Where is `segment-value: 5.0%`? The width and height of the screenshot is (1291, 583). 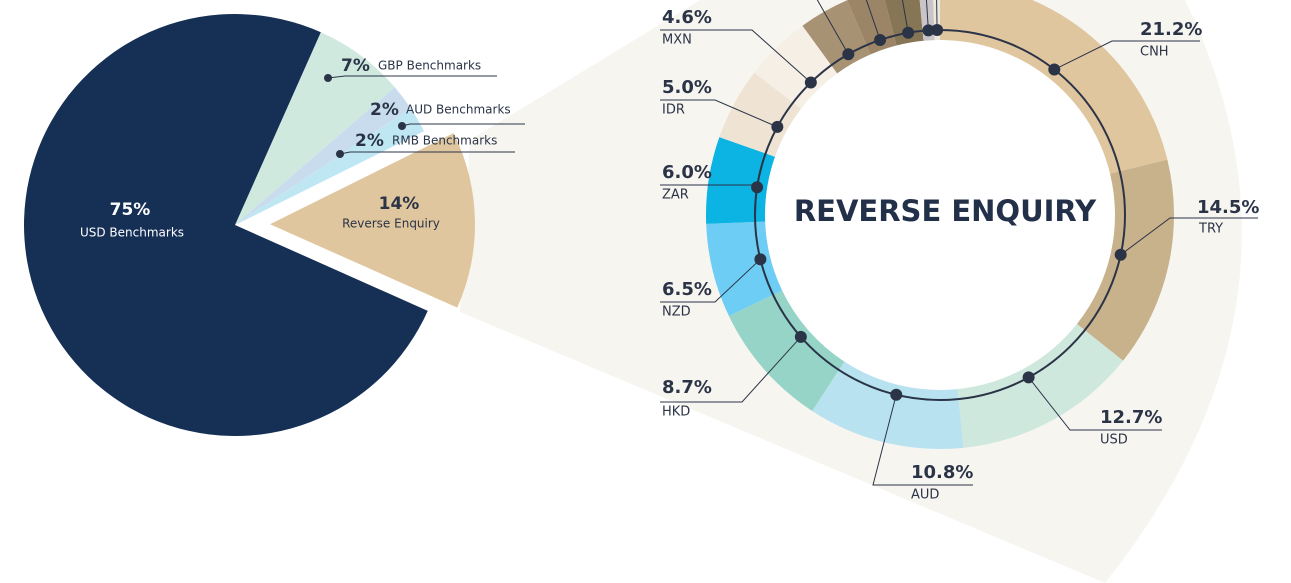 segment-value: 5.0% is located at coordinates (687, 87).